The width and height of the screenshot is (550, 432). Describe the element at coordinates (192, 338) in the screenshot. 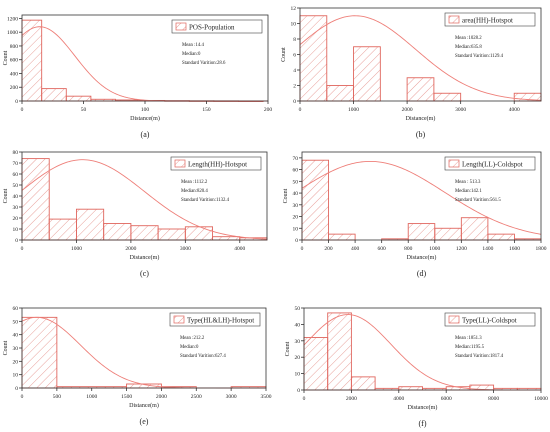

I see `stat-line: Mean :212.2` at that location.